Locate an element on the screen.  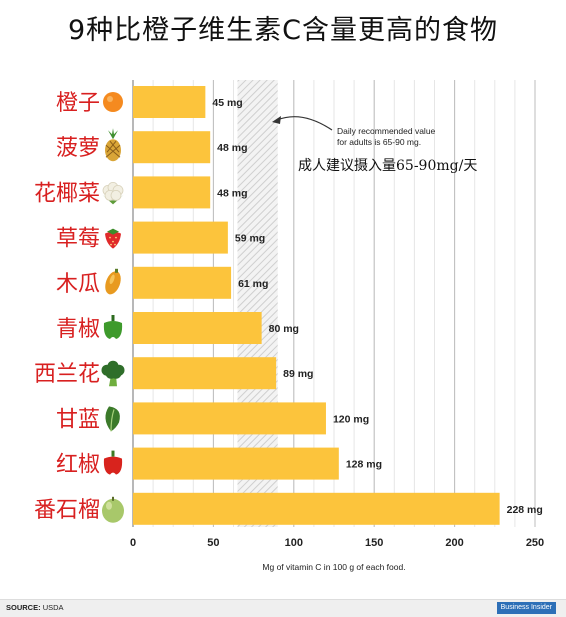
x-tick-label: 100 is located at coordinates (294, 543).